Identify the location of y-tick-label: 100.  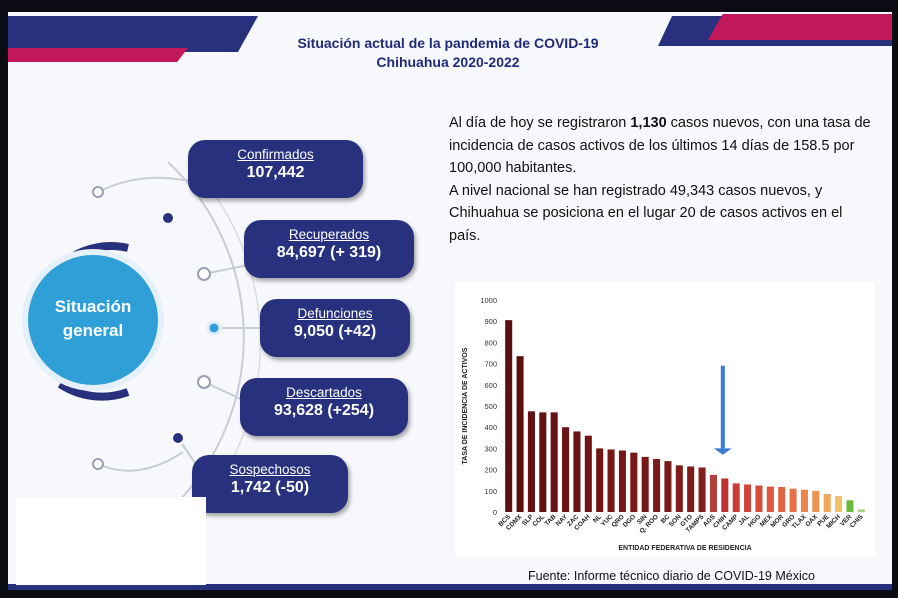
(490, 491).